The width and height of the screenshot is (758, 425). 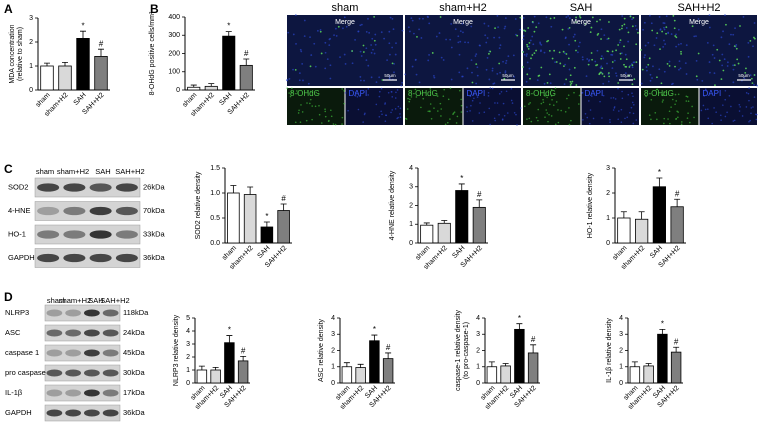 What do you see at coordinates (12, 53) in the screenshot?
I see `y-axis-label: MDA concentration` at bounding box center [12, 53].